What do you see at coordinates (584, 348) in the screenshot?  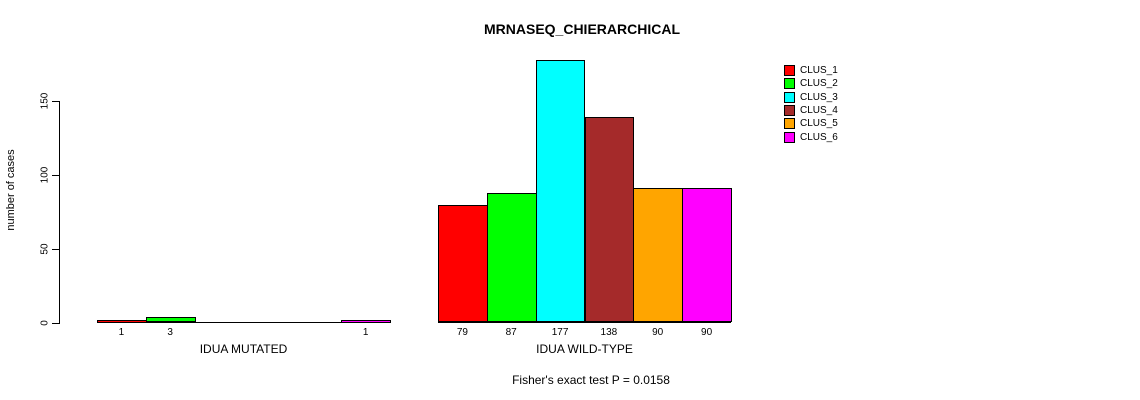 I see `group-label: IDUA WILD-TYPE` at bounding box center [584, 348].